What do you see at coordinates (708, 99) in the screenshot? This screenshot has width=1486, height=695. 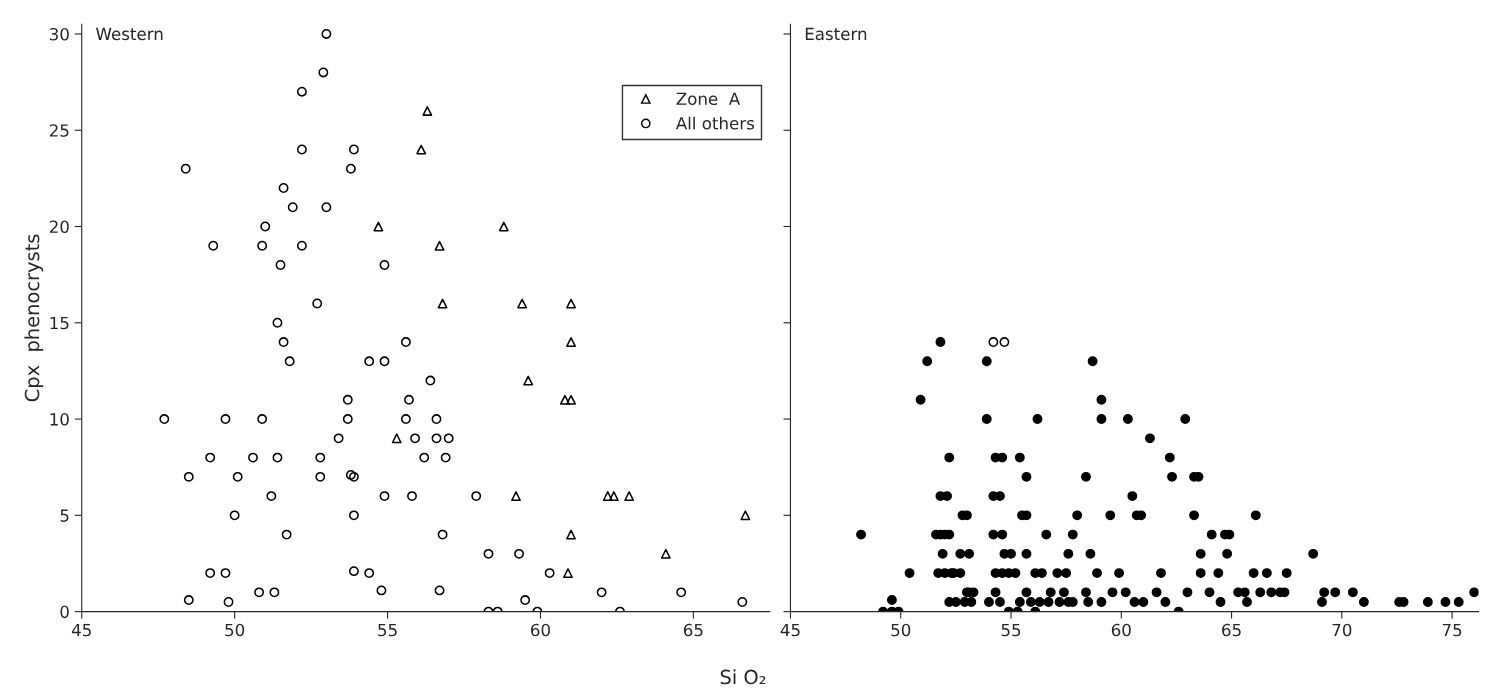 I see `legend-label: Zone A` at bounding box center [708, 99].